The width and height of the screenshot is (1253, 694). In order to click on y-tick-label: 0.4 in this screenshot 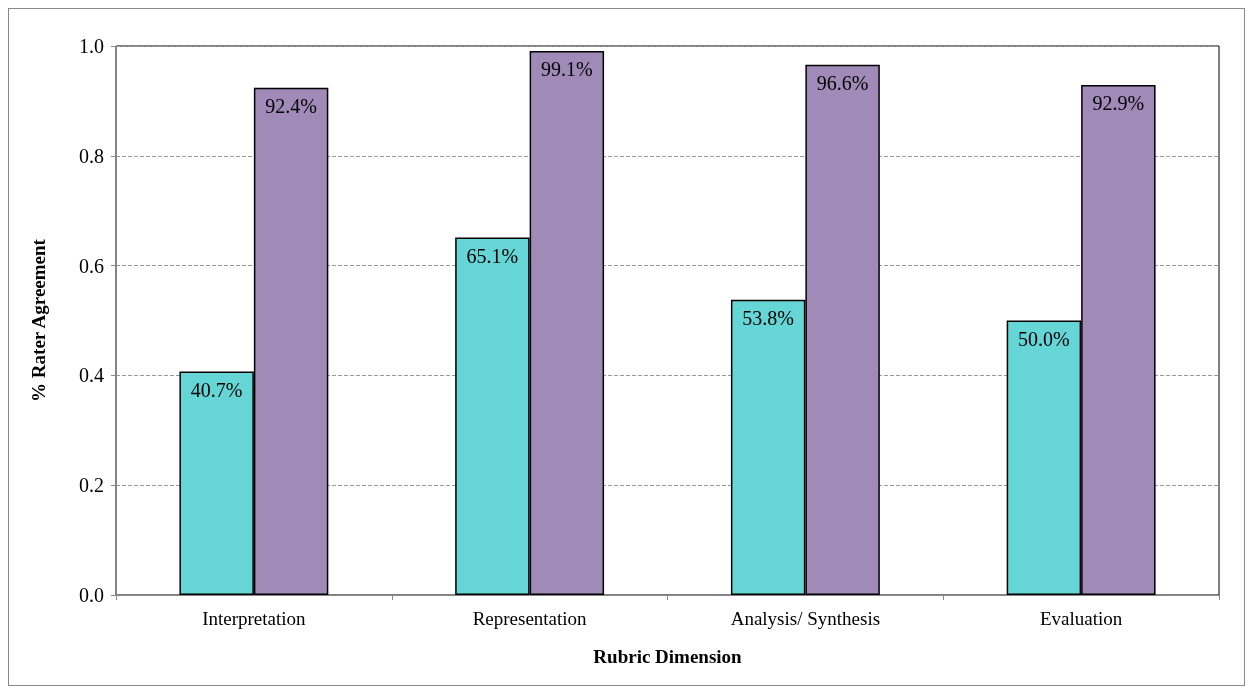, I will do `click(91, 375)`.